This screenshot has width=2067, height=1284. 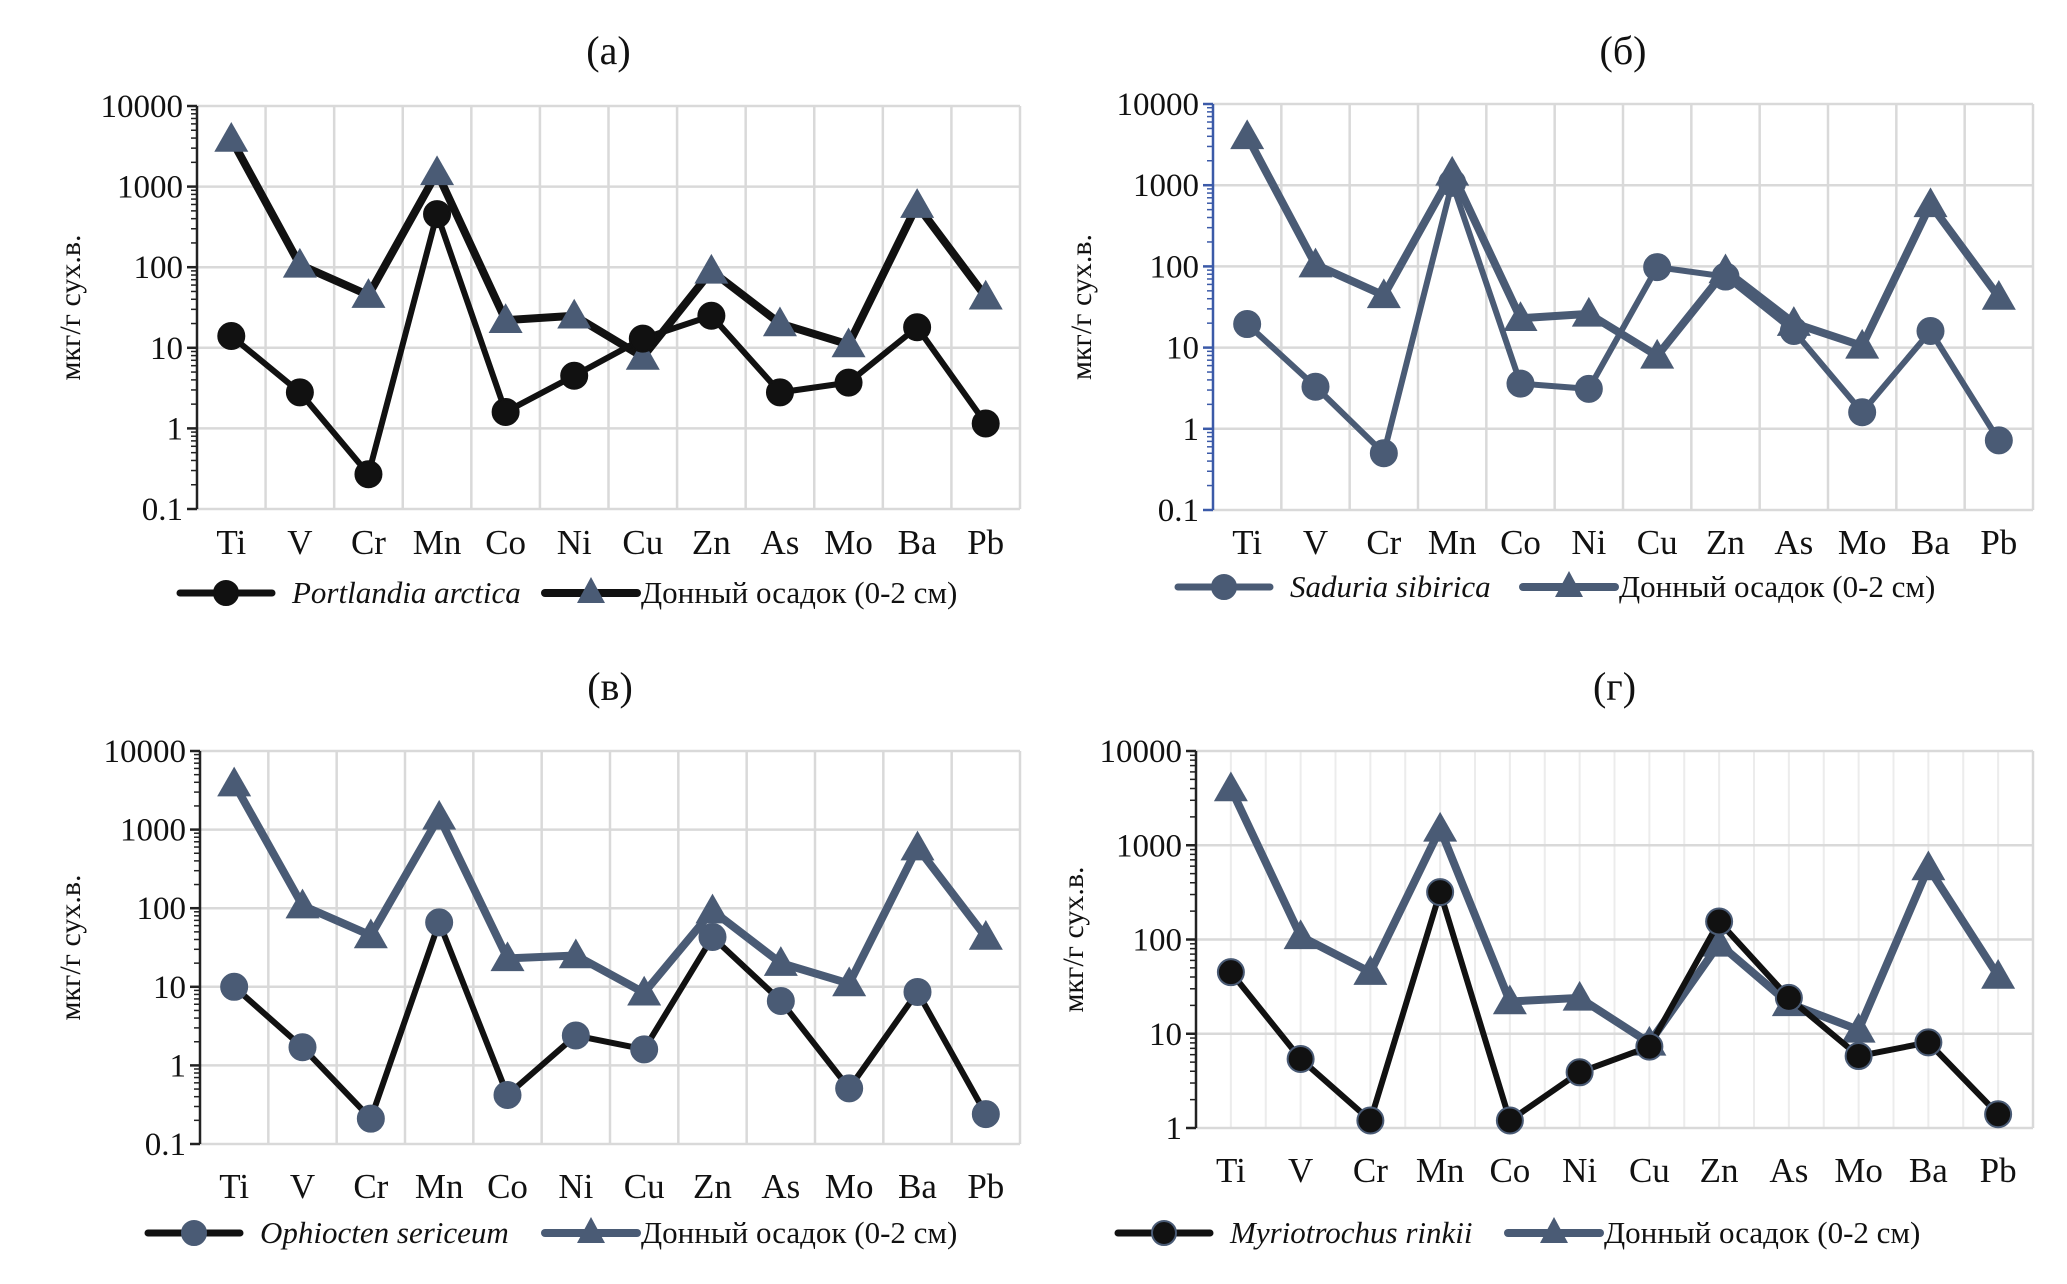 I want to click on gridlines, so click(x=1624, y=307).